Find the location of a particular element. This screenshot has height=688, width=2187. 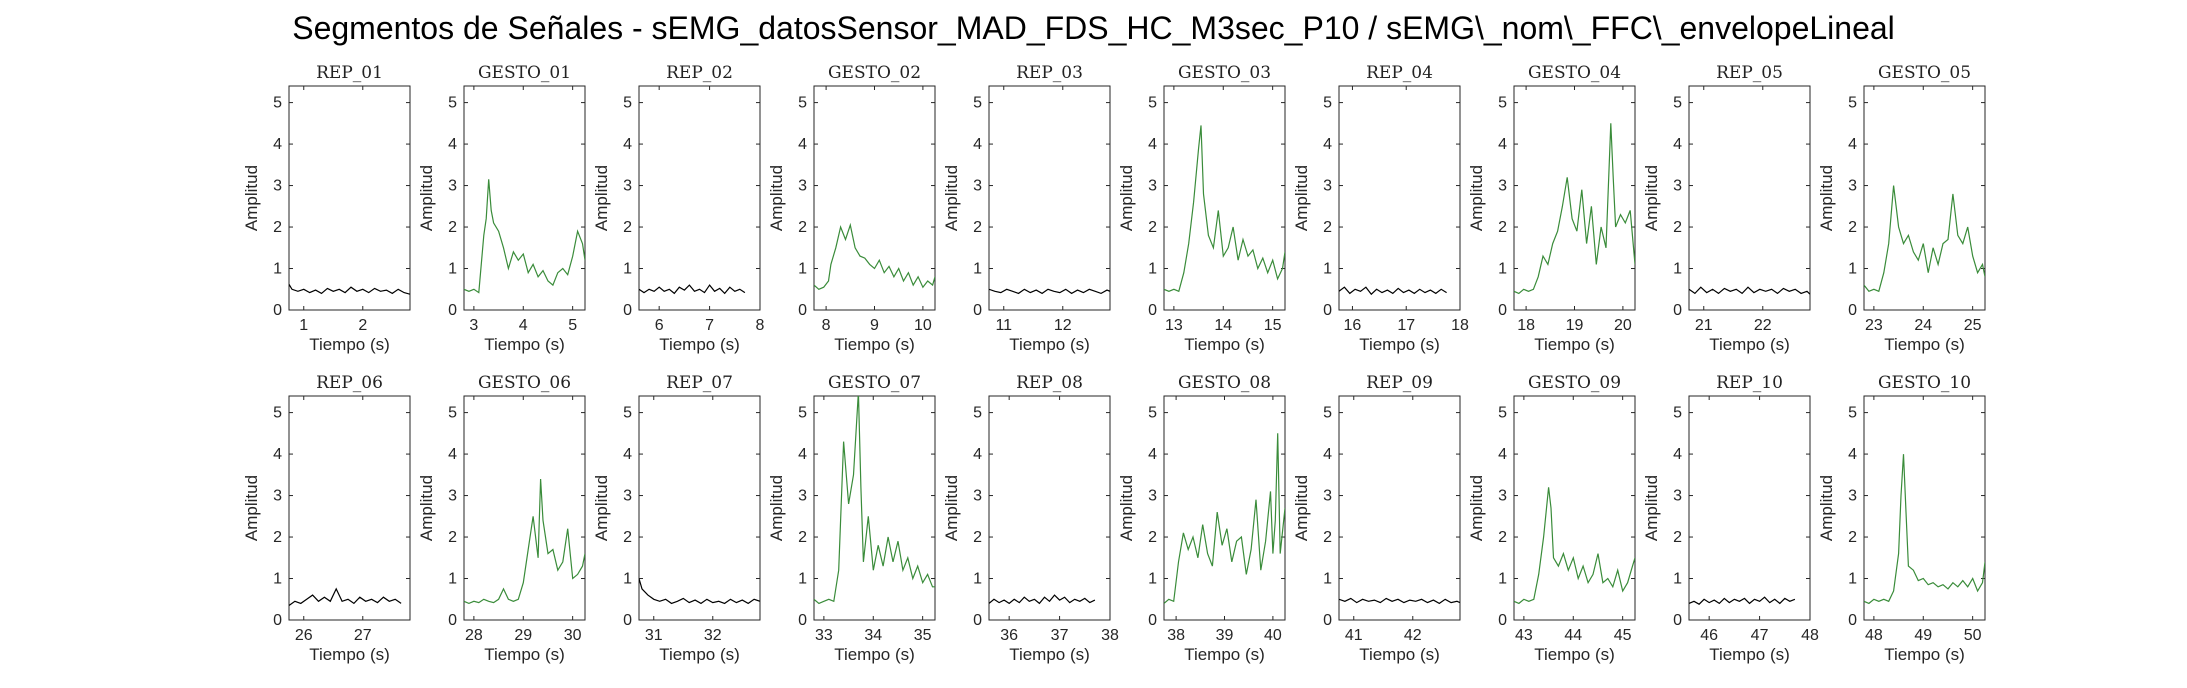

x-tick-label: 15 is located at coordinates (1273, 325).